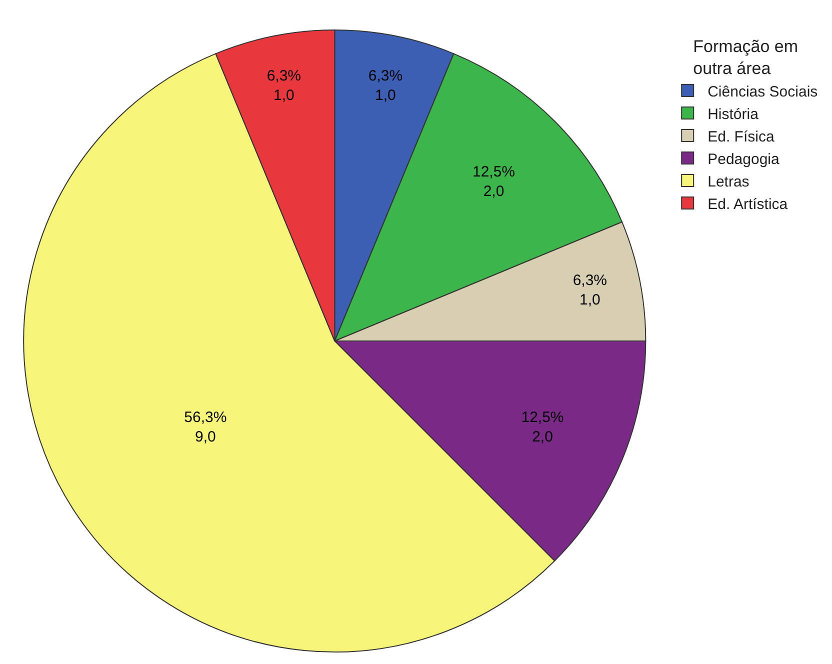 Image resolution: width=832 pixels, height=664 pixels. Describe the element at coordinates (745, 57) in the screenshot. I see `legend-title: Formação em outra área` at that location.